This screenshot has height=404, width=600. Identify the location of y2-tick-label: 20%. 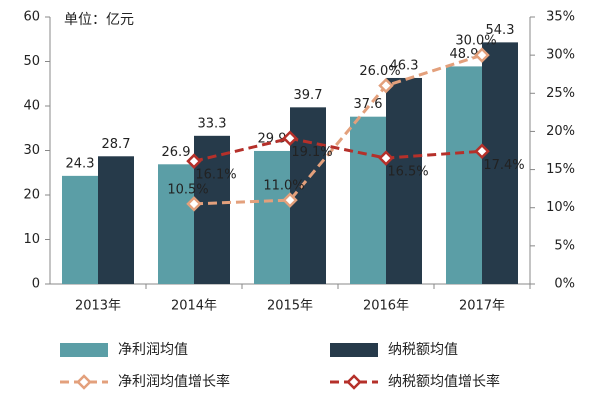
(560, 131).